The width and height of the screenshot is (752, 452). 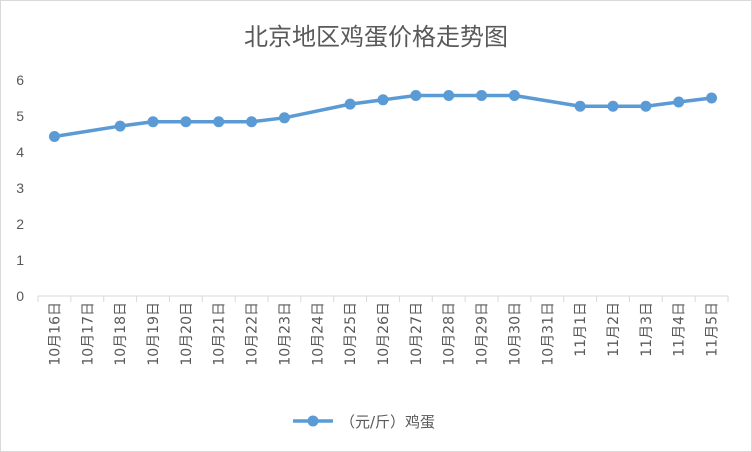 I want to click on x-tick-label: 10月27日, so click(x=417, y=334).